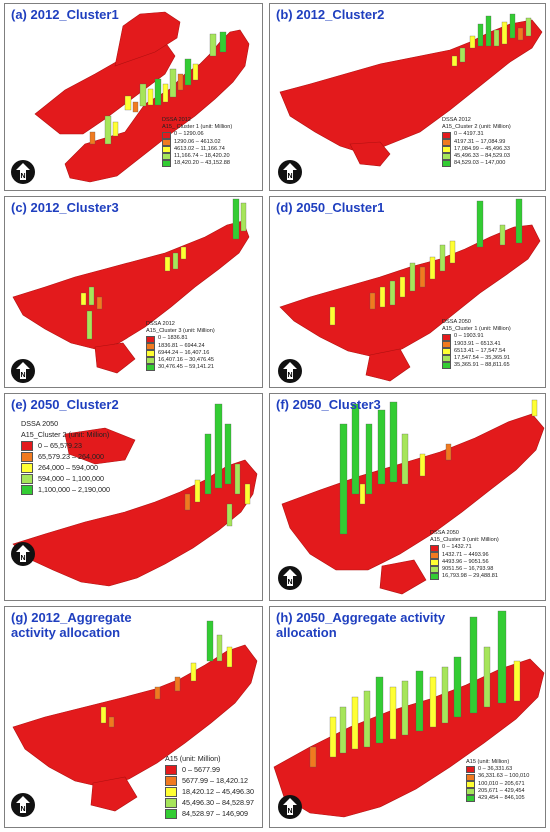 The image size is (550, 832). Describe the element at coordinates (476, 337) in the screenshot. I see `legend-item: 0 – 1903.91` at that location.